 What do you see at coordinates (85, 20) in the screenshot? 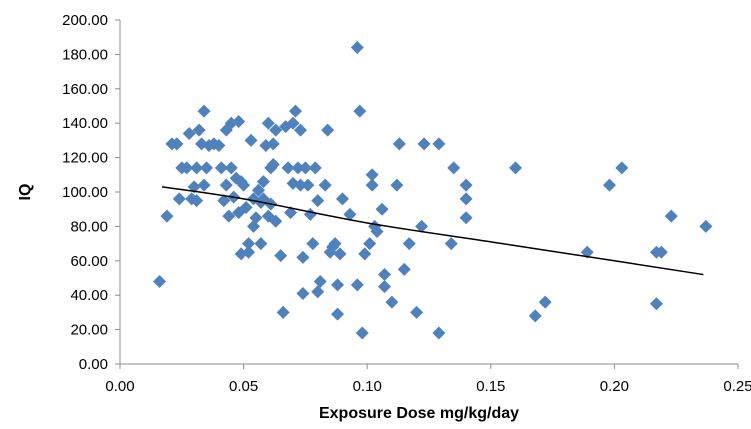
I see `y-tick-label: 200.00` at bounding box center [85, 20].